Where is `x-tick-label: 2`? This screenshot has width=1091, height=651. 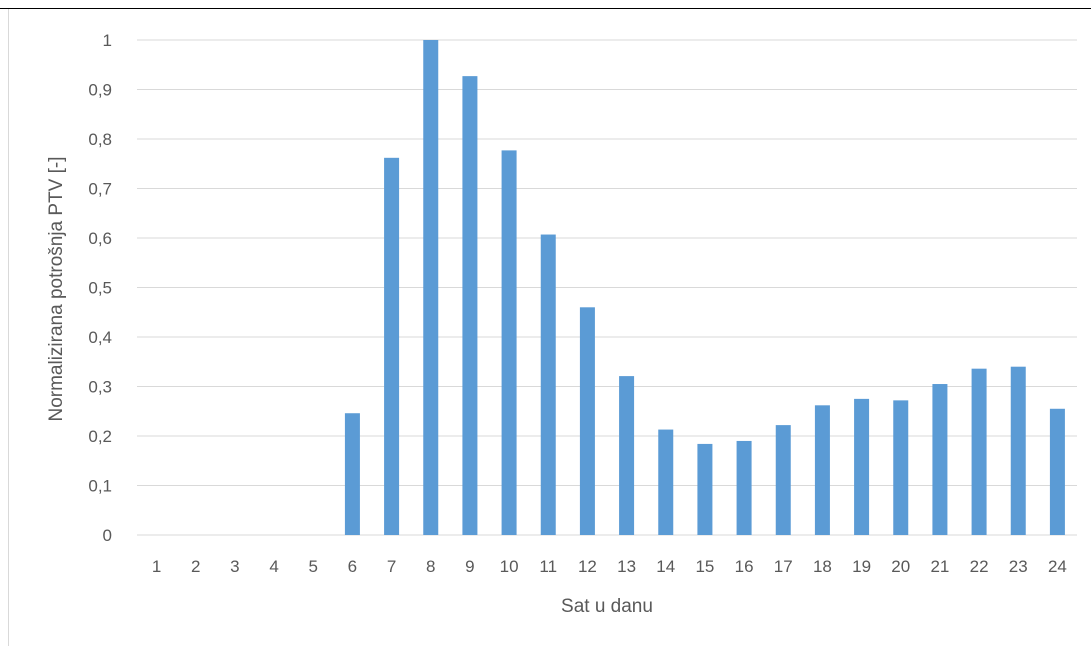 x-tick-label: 2 is located at coordinates (195, 566).